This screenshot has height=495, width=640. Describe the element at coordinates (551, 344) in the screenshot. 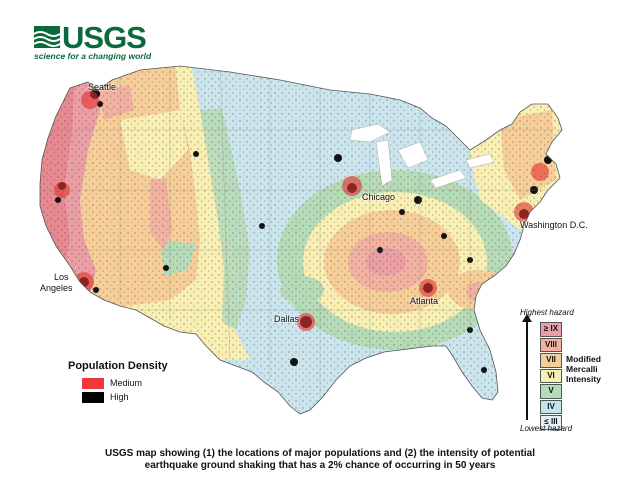

I see `intensity-box: VIII` at that location.